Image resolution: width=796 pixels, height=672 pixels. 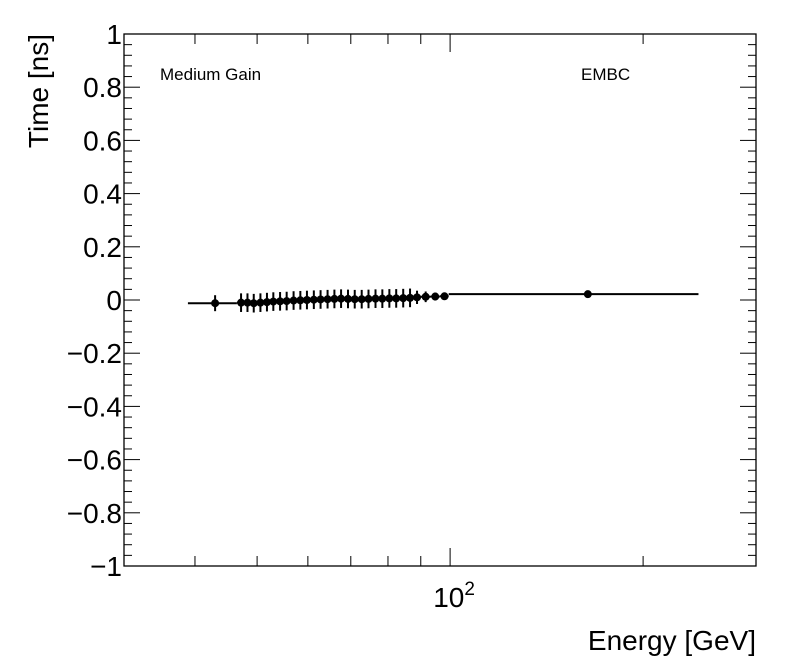 I want to click on y-tick-label: −0.8, so click(x=94, y=513).